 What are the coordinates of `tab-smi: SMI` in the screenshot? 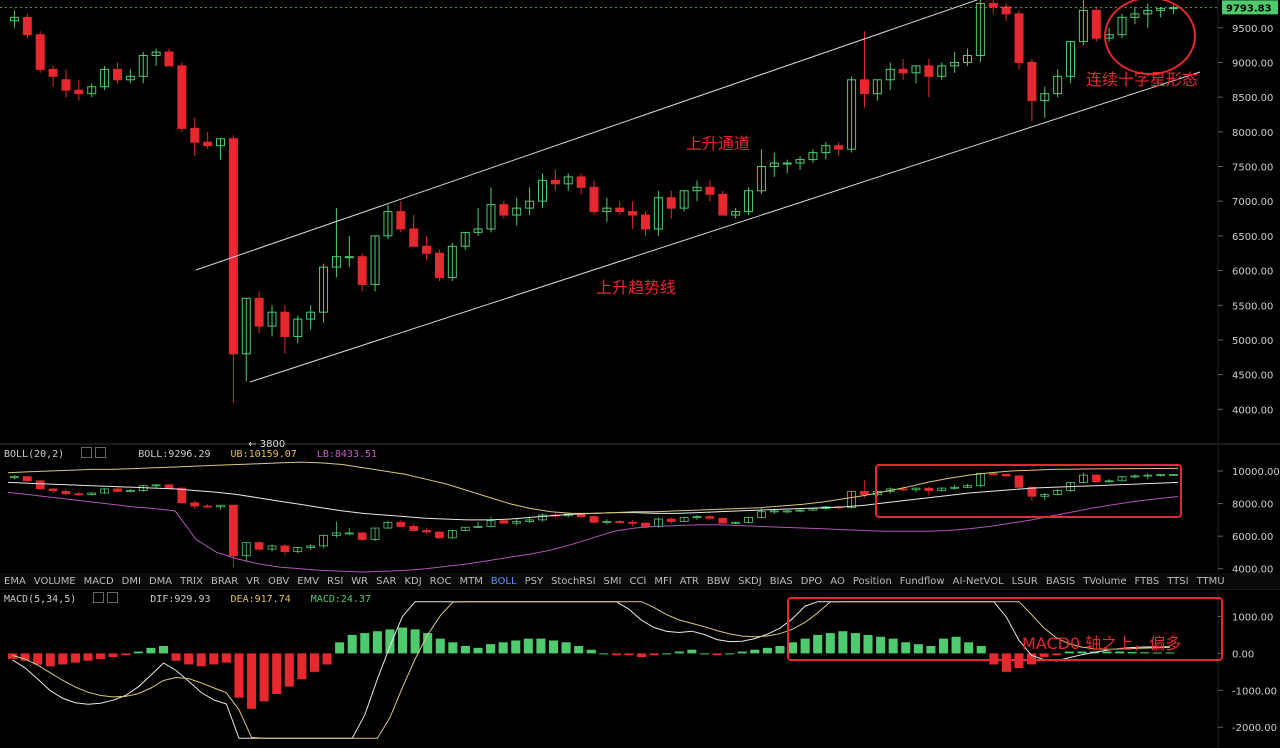 It's located at (612, 581).